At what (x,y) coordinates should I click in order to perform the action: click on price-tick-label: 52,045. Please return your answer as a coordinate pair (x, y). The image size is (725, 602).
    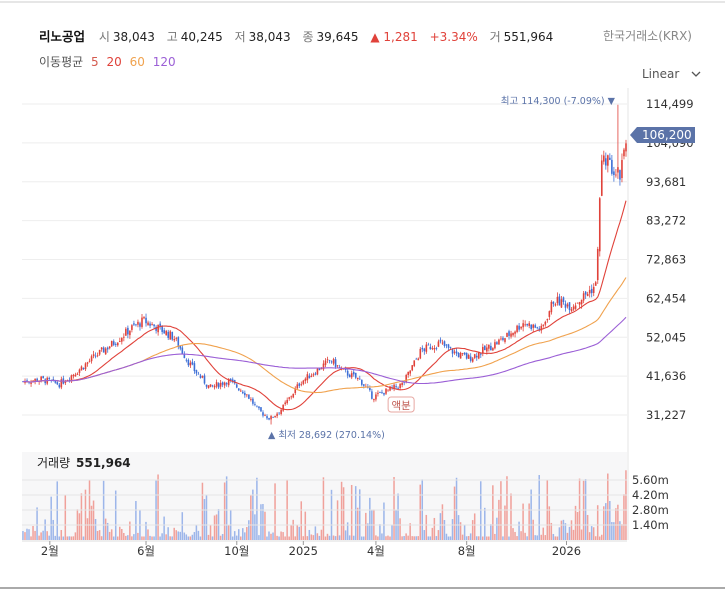
    Looking at the image, I should click on (666, 337).